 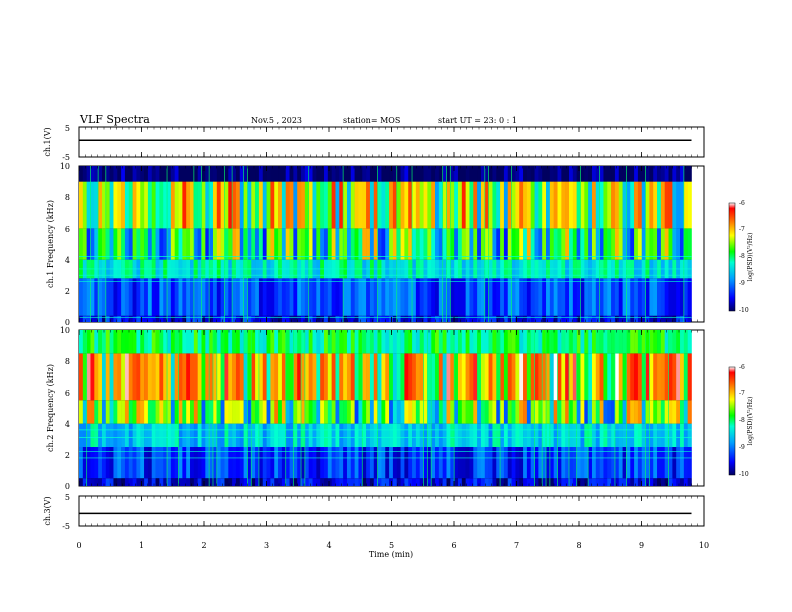 What do you see at coordinates (742, 256) in the screenshot?
I see `cb1-tick-m8: -8` at bounding box center [742, 256].